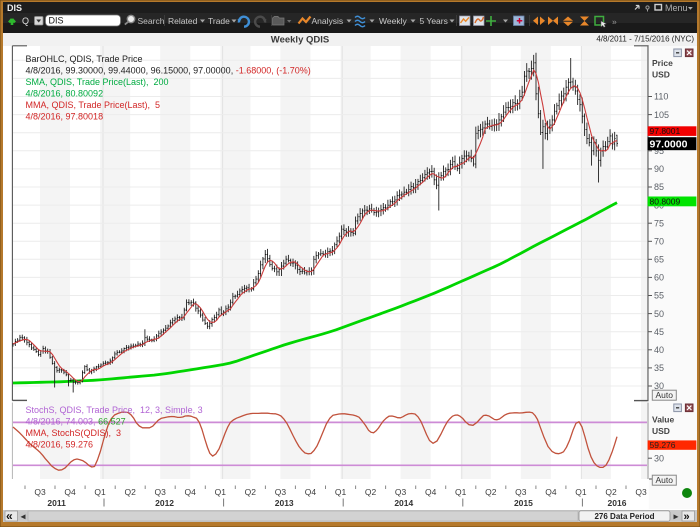  Describe the element at coordinates (403, 503) in the screenshot. I see `svg-text: 2014` at that location.